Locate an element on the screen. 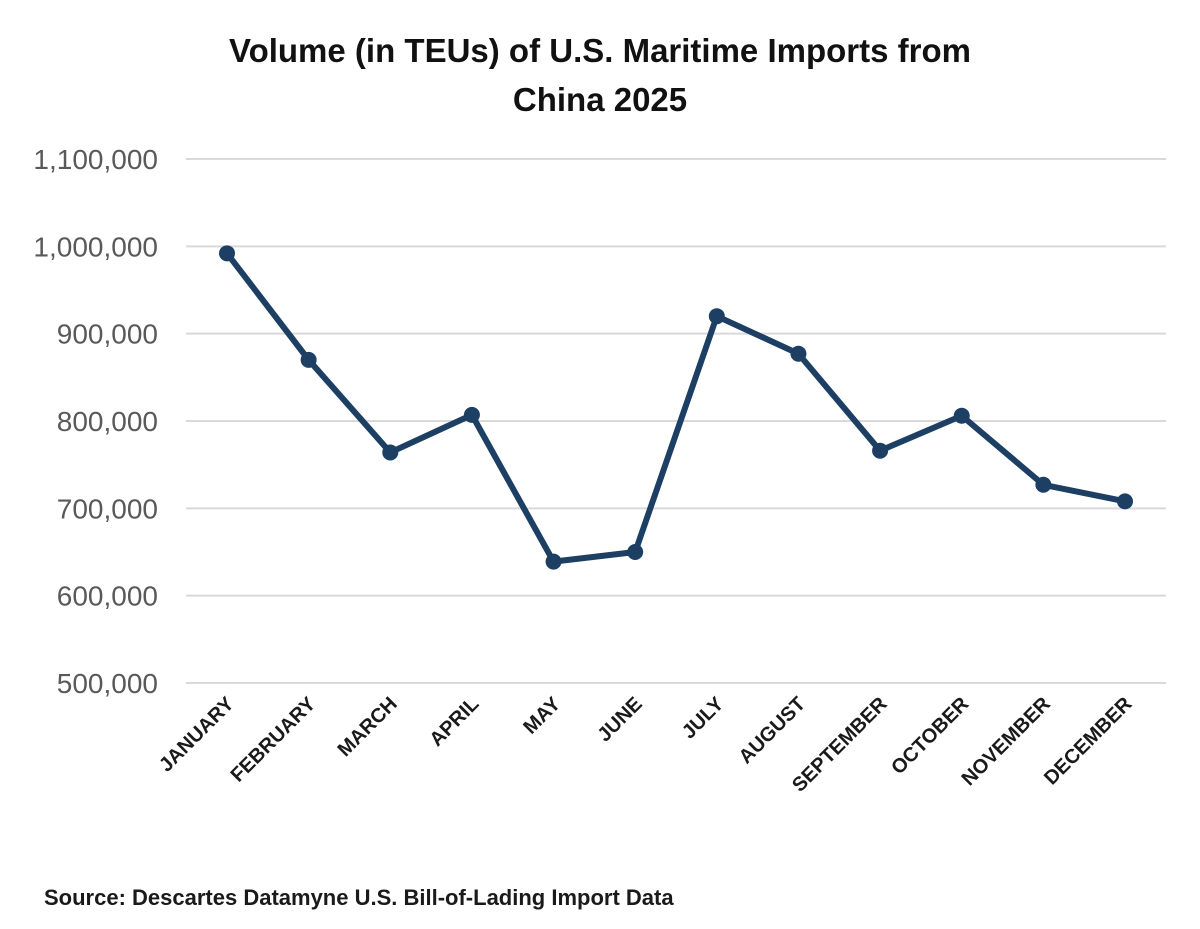 This screenshot has height=929, width=1200. x-tick-label: APRIL is located at coordinates (454, 722).